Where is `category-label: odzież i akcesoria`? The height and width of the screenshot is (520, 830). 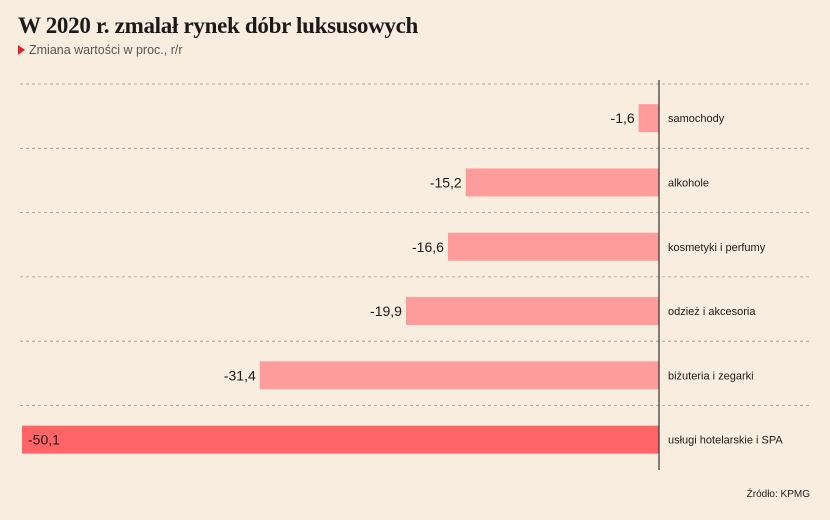
category-label: odzież i akcesoria is located at coordinates (712, 312).